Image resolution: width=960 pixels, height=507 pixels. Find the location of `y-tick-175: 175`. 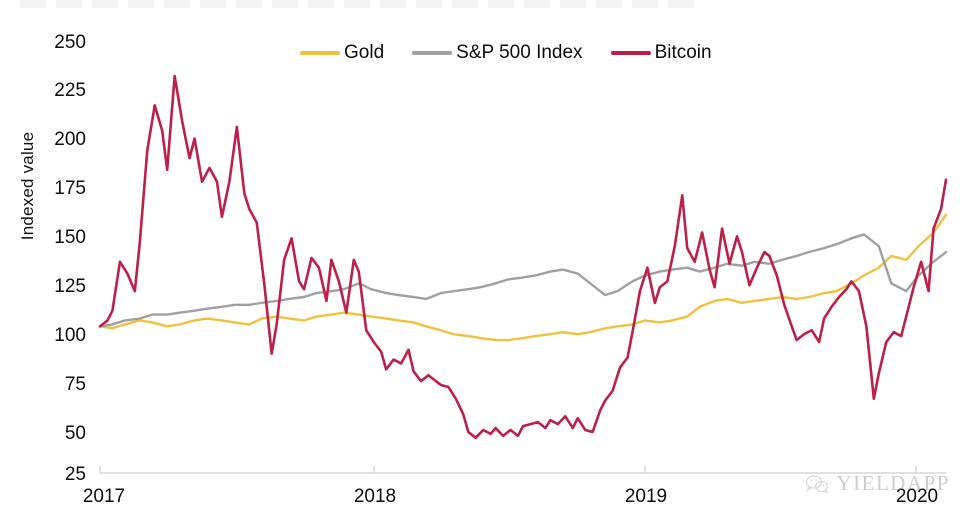

y-tick-175: 175 is located at coordinates (70, 188).